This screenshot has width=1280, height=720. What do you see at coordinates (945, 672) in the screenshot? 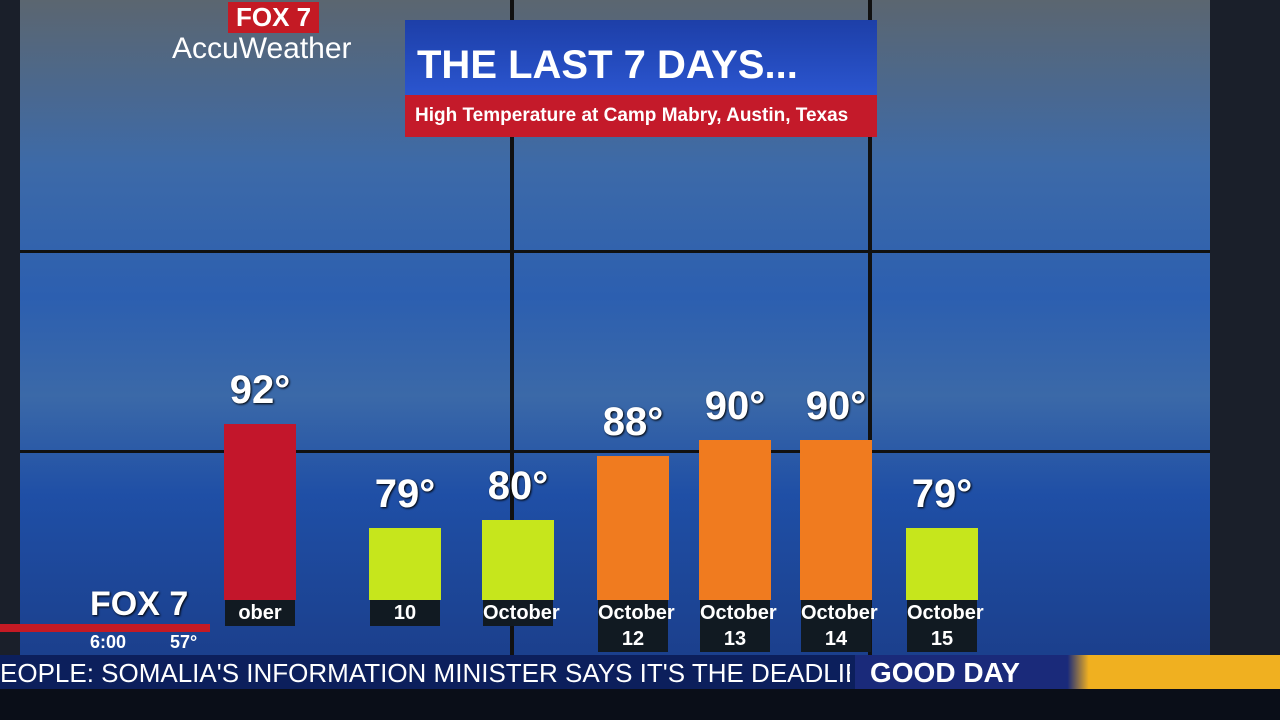
I see `show-name: GOOD DAY` at bounding box center [945, 672].